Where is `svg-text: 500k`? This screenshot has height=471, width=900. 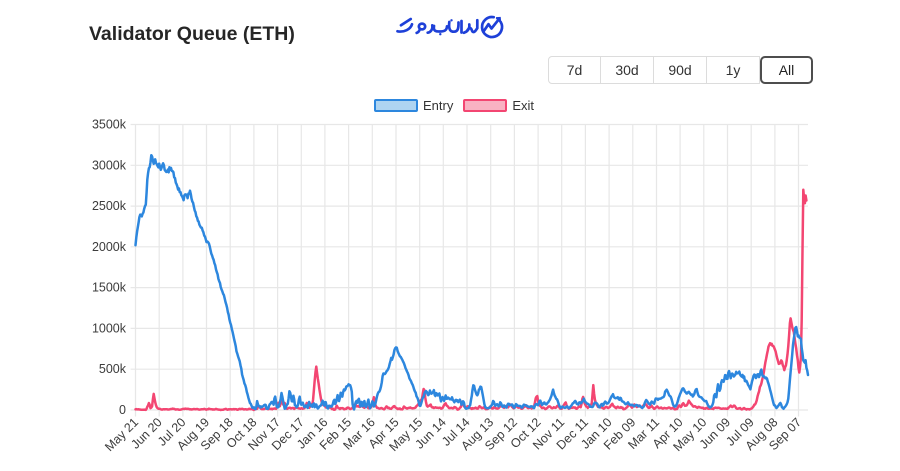 svg-text: 500k is located at coordinates (113, 369).